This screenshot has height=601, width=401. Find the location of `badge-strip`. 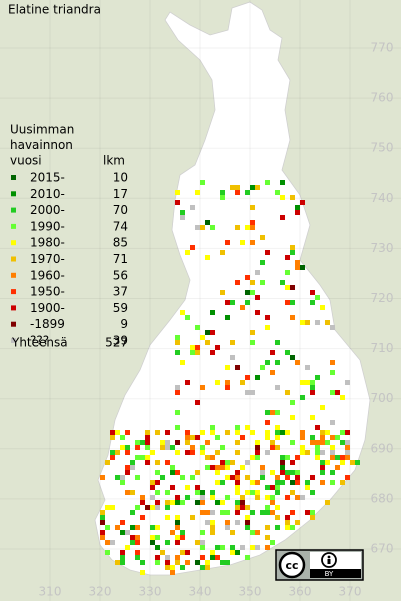

badge-strip is located at coordinates (335, 573).